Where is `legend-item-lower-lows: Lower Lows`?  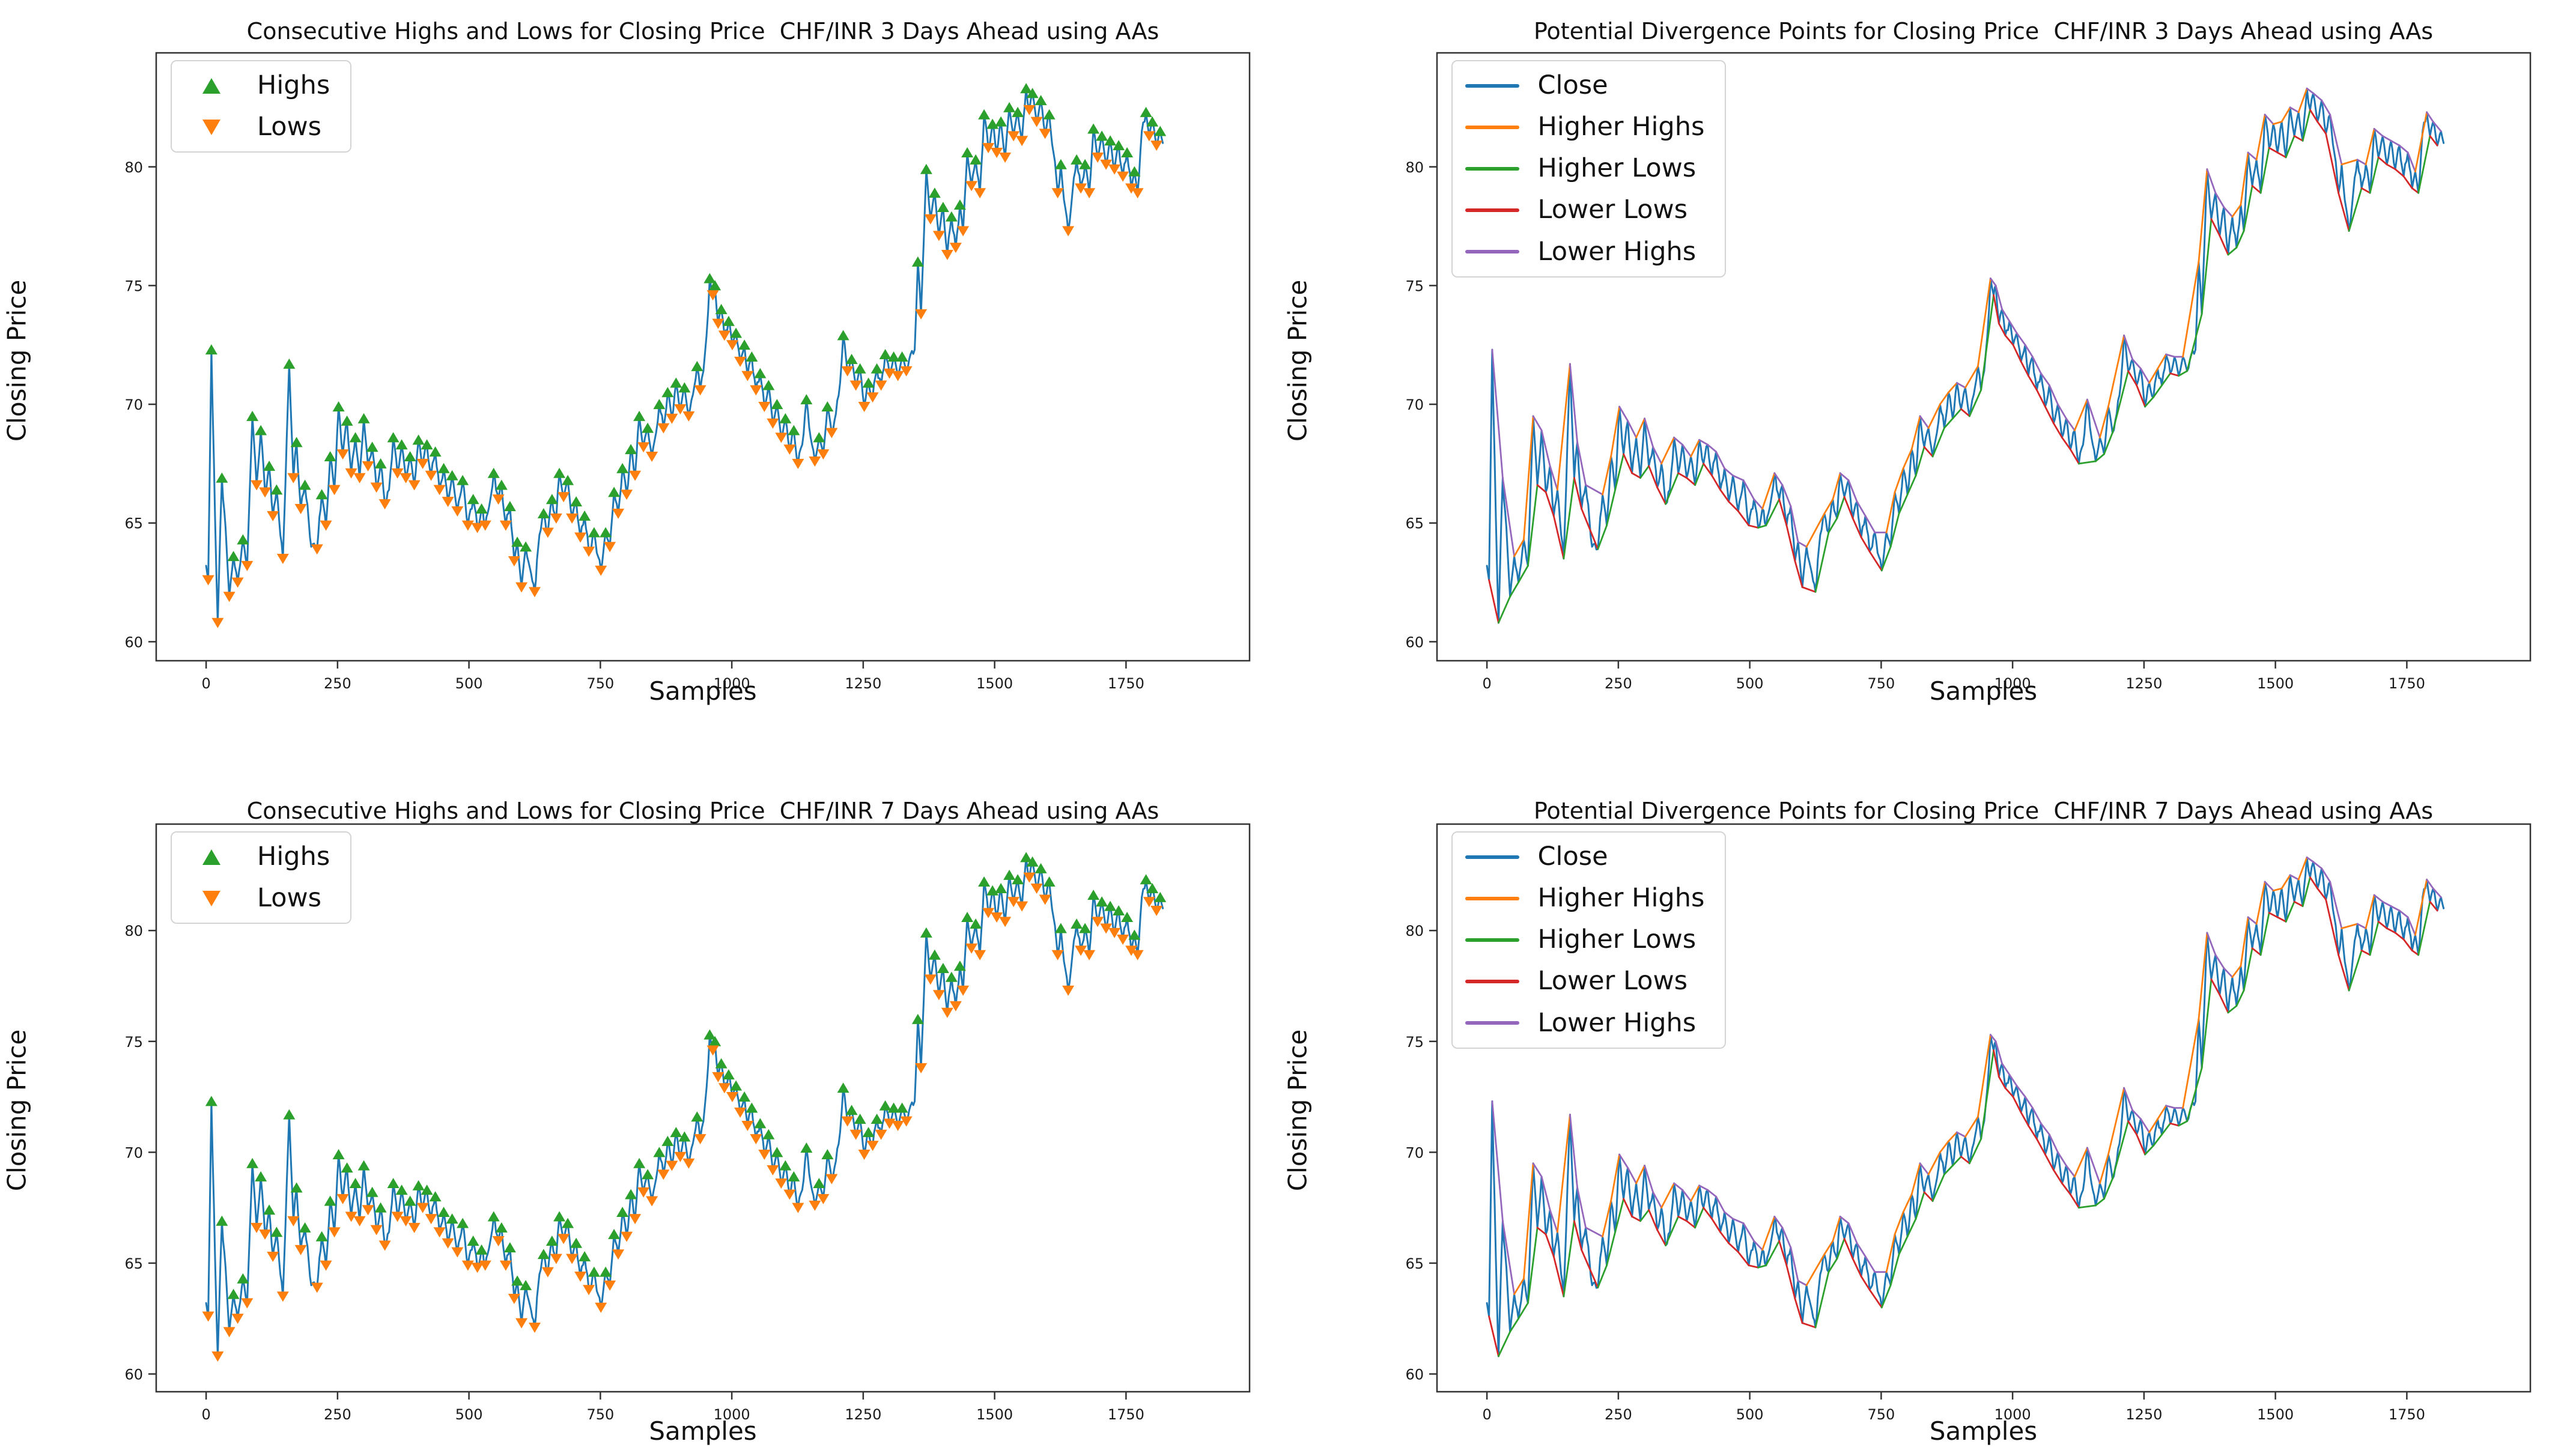
legend-item-lower-lows: Lower Lows is located at coordinates (1585, 210).